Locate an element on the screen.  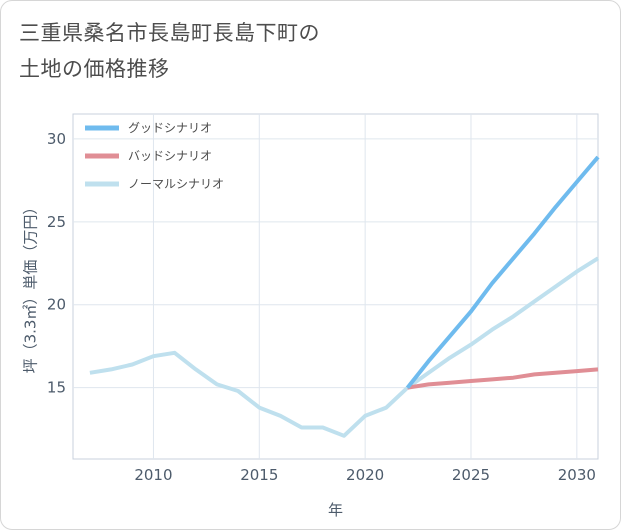
x-tick-label: 2020 is located at coordinates (365, 475).